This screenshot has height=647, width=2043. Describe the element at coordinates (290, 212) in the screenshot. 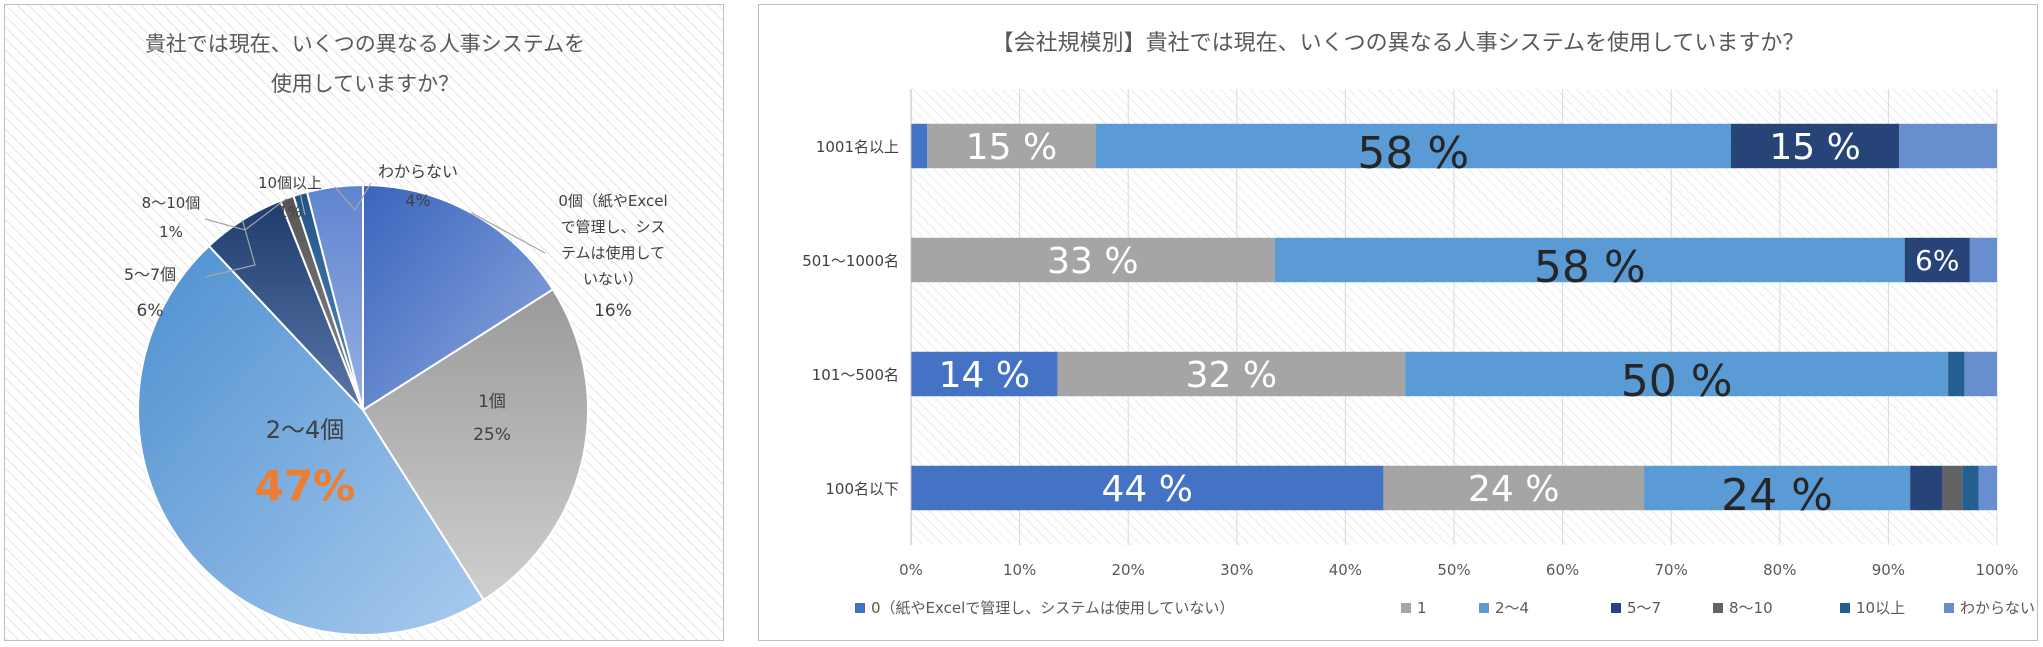

I see `pie-value-5: 1%` at that location.